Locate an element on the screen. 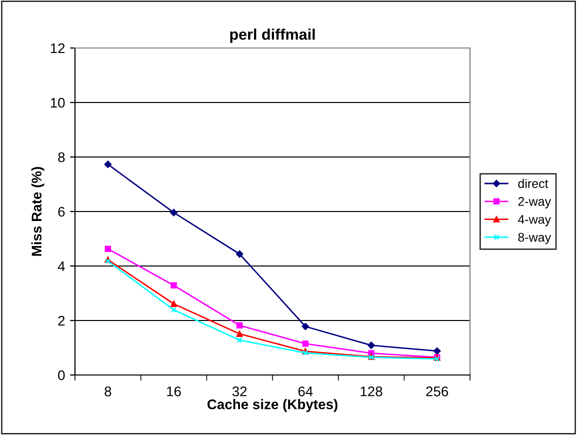 This screenshot has width=577, height=435. x-tick-label: 256 is located at coordinates (437, 391).